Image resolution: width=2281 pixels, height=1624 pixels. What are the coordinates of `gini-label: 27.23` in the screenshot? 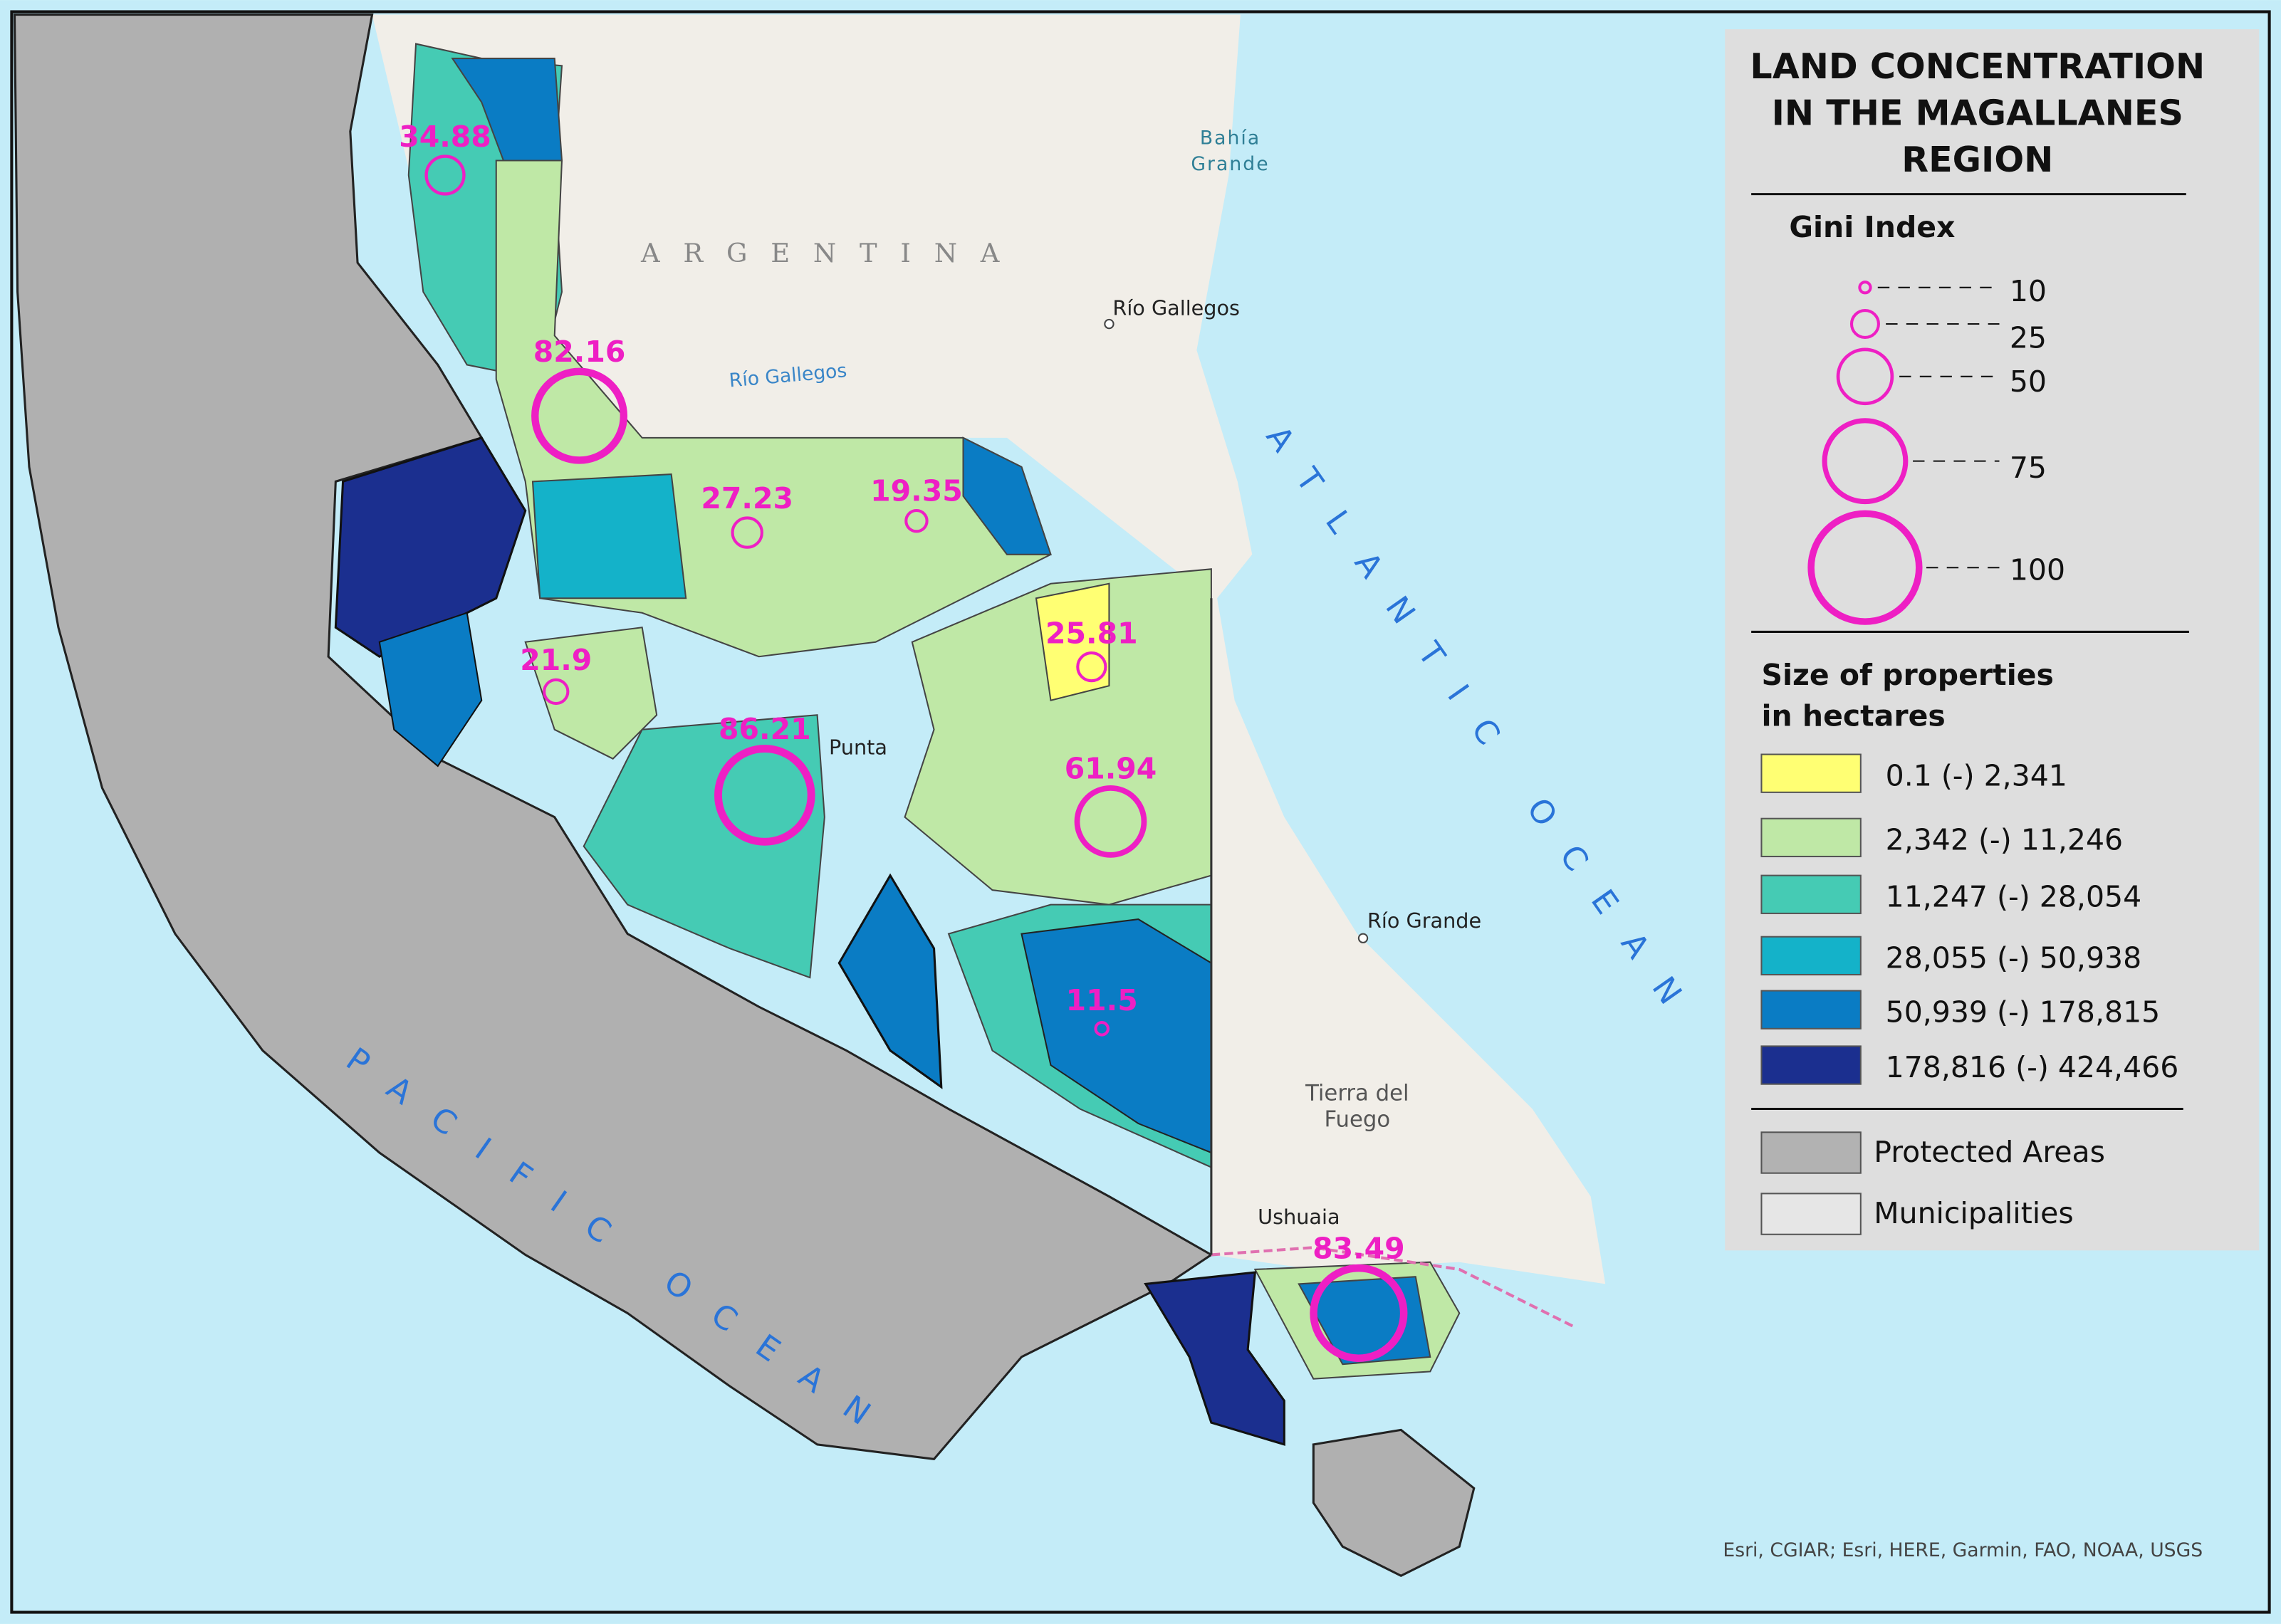 It's located at (747, 498).